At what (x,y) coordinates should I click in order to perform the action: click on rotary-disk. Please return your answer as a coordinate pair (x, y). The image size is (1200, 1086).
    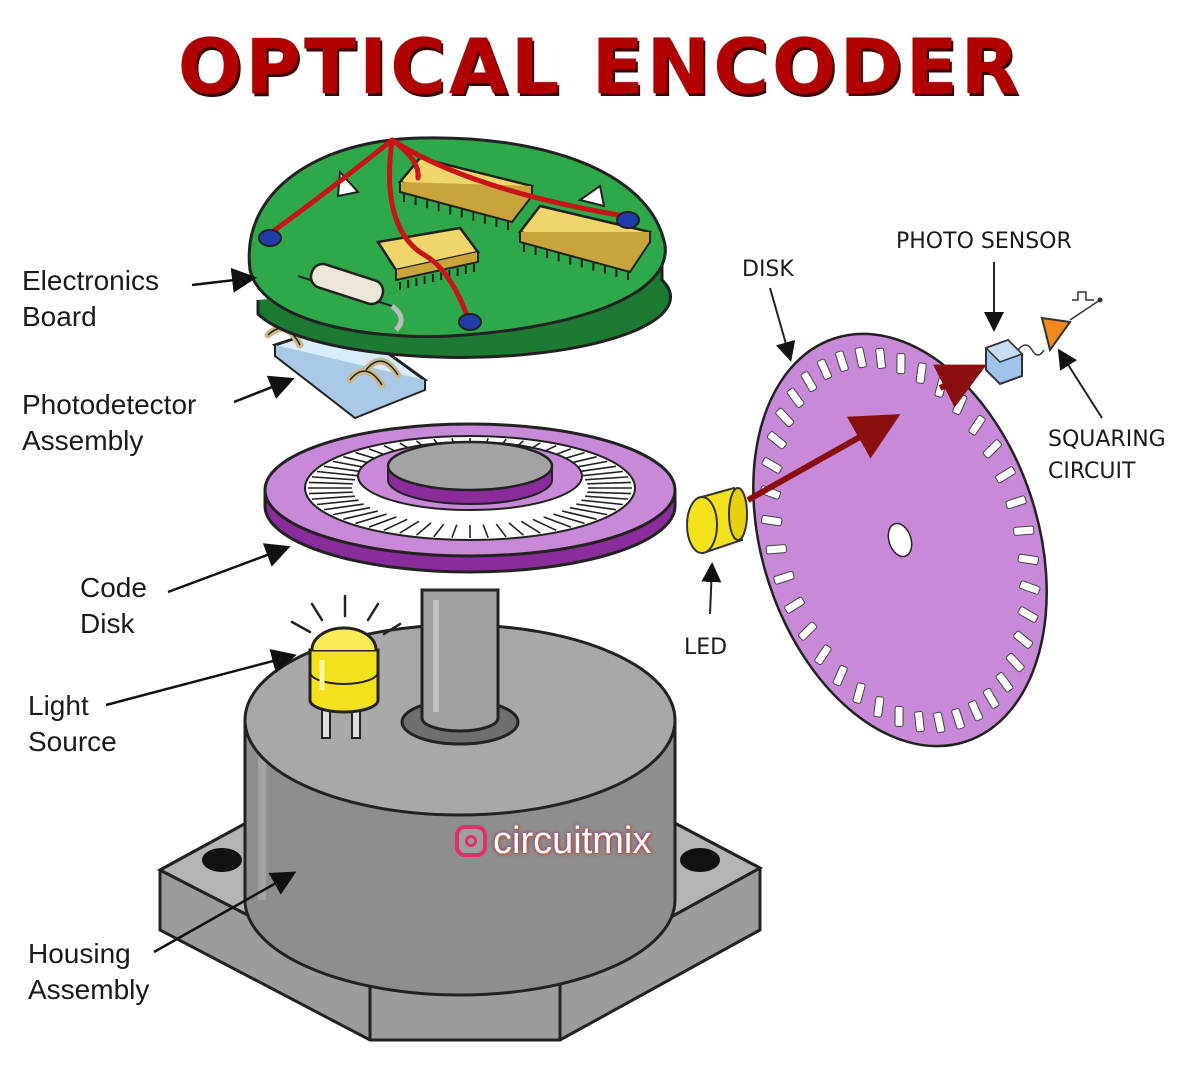
    Looking at the image, I should click on (900, 540).